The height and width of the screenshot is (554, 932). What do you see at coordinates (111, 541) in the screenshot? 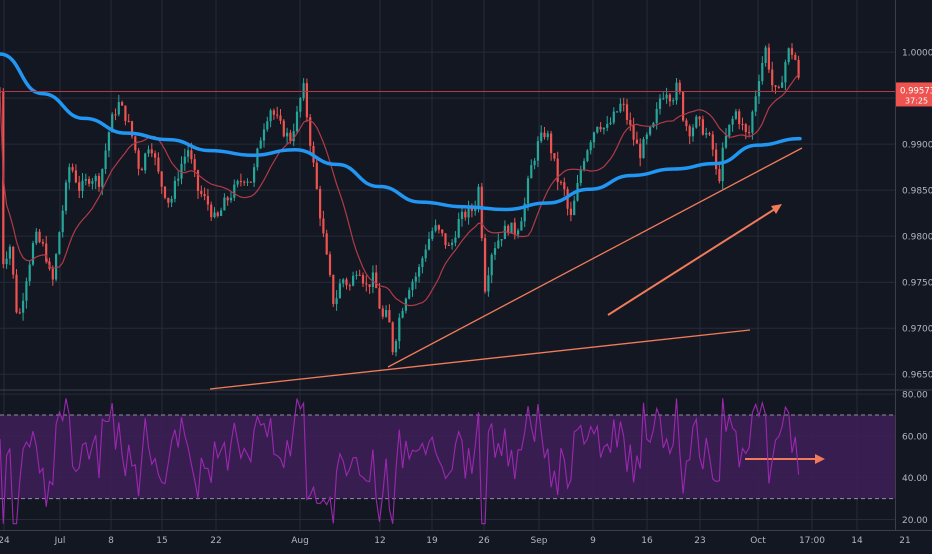
I see `time-axis-label-2: 8` at bounding box center [111, 541].